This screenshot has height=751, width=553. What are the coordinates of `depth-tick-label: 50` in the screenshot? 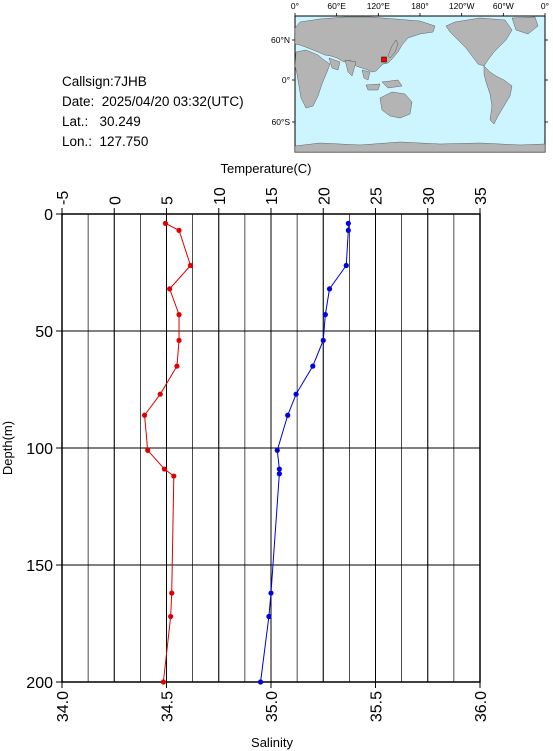 It's located at (44, 332).